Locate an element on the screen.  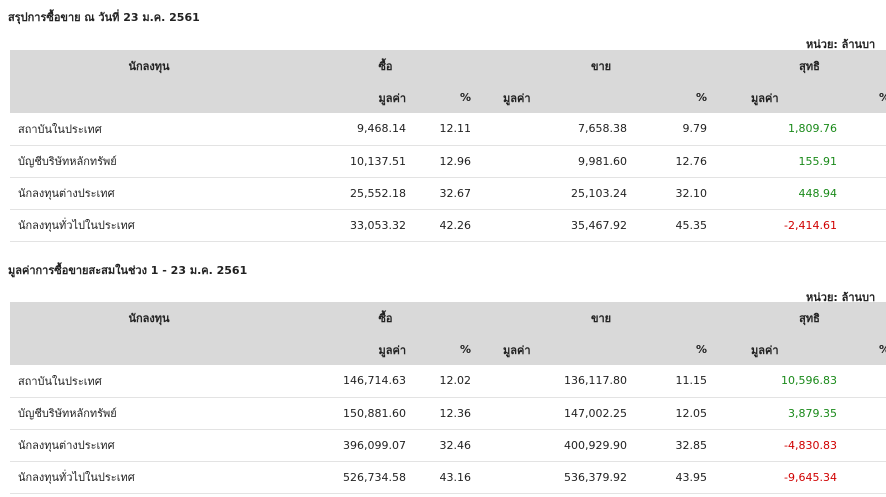
buy-percent: 12.96 is located at coordinates (451, 161).